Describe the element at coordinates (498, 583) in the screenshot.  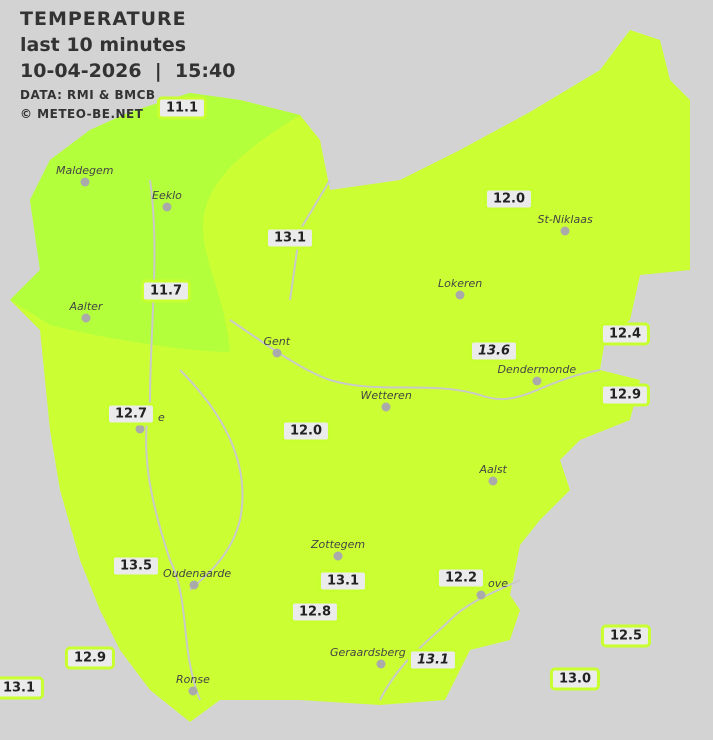
I see `city-label: ove` at that location.